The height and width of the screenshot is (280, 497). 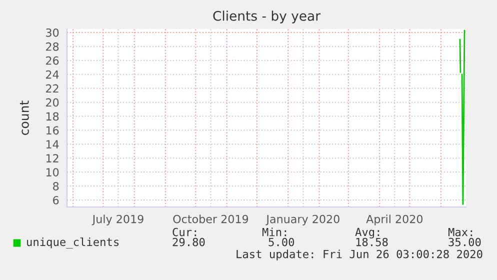 I want to click on text: Min:, so click(x=274, y=232).